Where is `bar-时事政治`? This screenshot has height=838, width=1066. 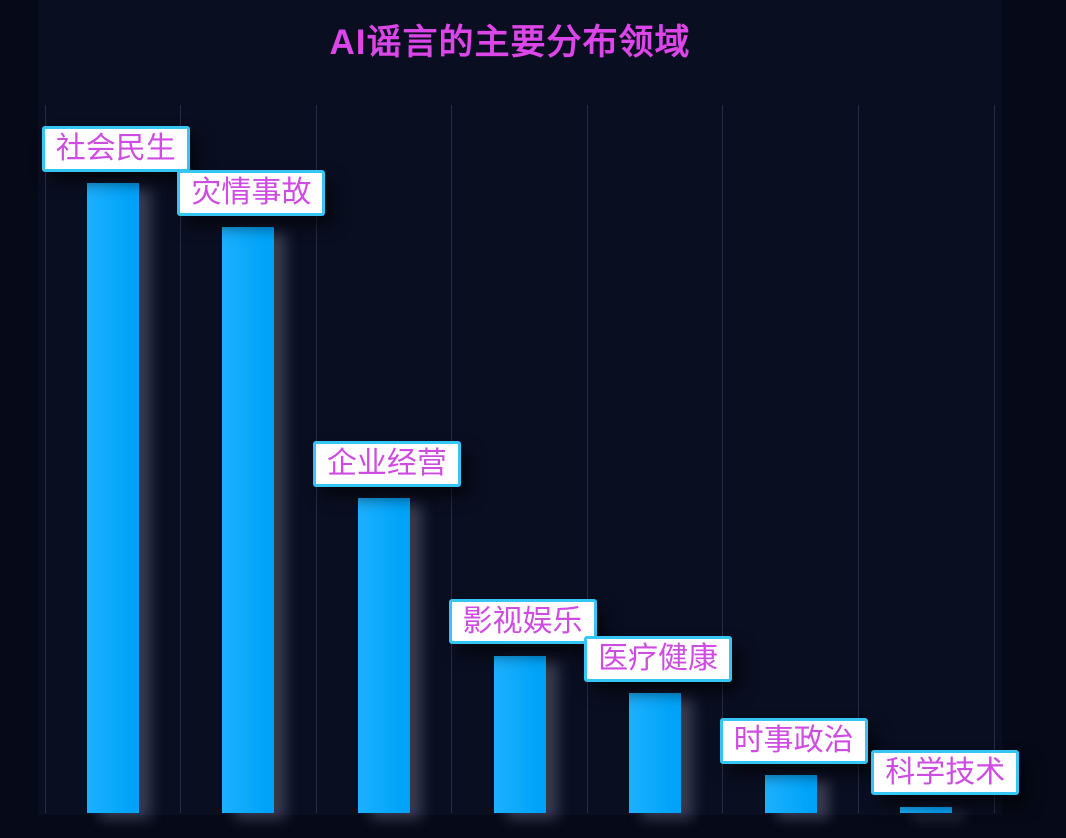
bar-时事政治 is located at coordinates (790, 794).